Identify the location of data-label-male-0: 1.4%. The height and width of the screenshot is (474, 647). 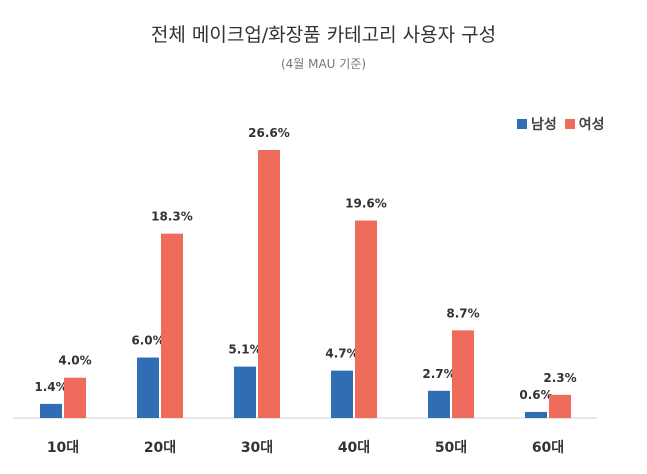
(50, 387).